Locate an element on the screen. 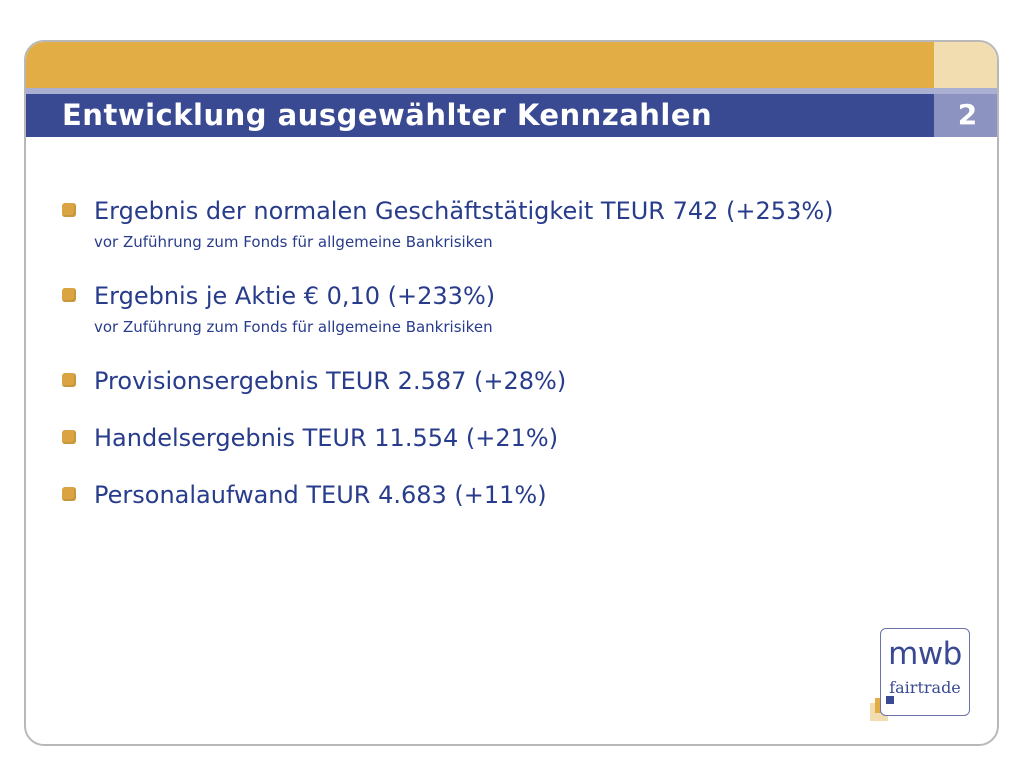 The image size is (1024, 768). header-gold-band is located at coordinates (480, 65).